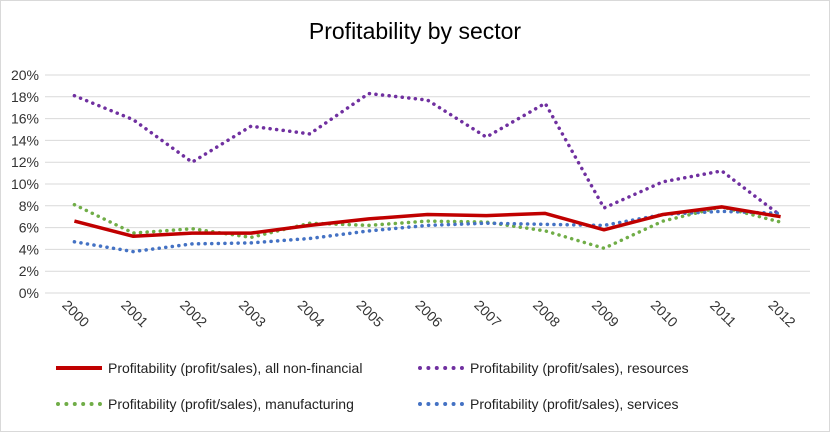 The height and width of the screenshot is (432, 830). What do you see at coordinates (574, 404) in the screenshot?
I see `legend-label: Profitability (profit/sales), services` at bounding box center [574, 404].